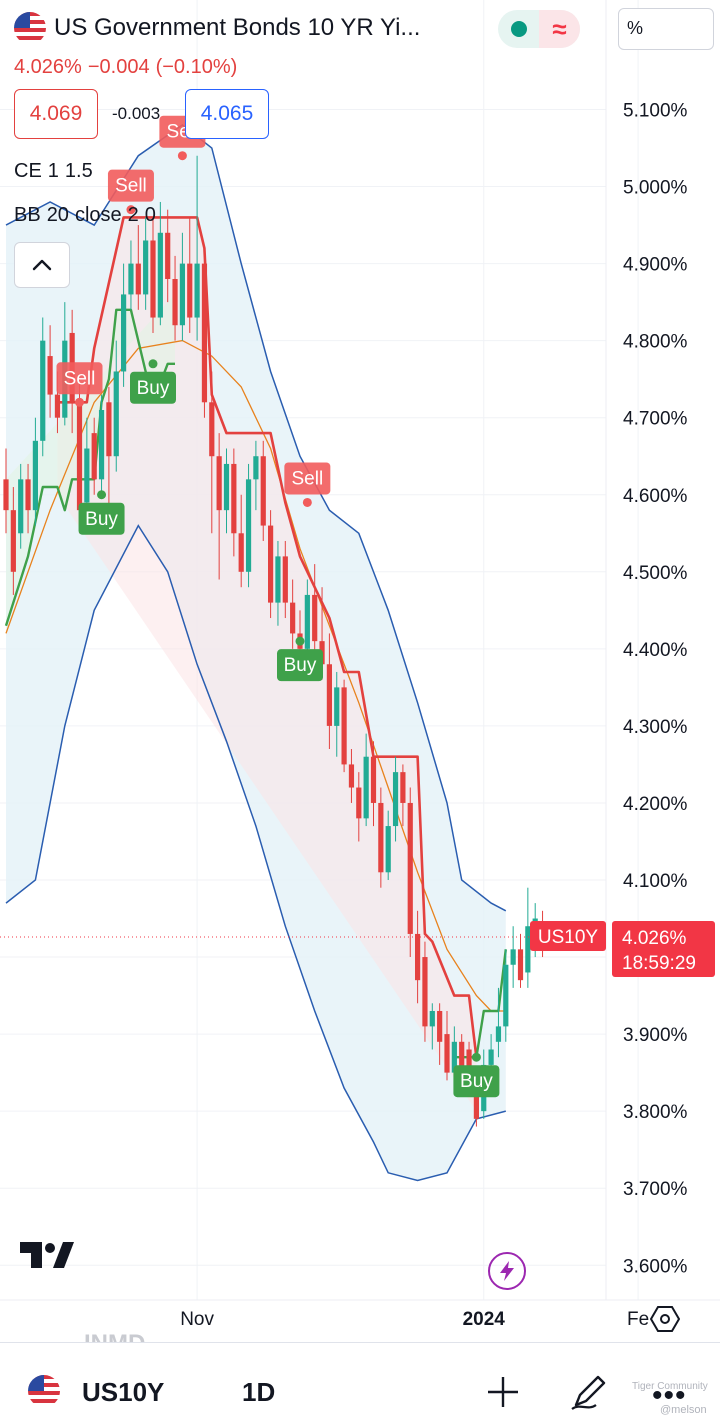 This screenshot has height=1428, width=720. Describe the element at coordinates (655, 1189) in the screenshot. I see `price-axis-label: 3.700%` at that location.